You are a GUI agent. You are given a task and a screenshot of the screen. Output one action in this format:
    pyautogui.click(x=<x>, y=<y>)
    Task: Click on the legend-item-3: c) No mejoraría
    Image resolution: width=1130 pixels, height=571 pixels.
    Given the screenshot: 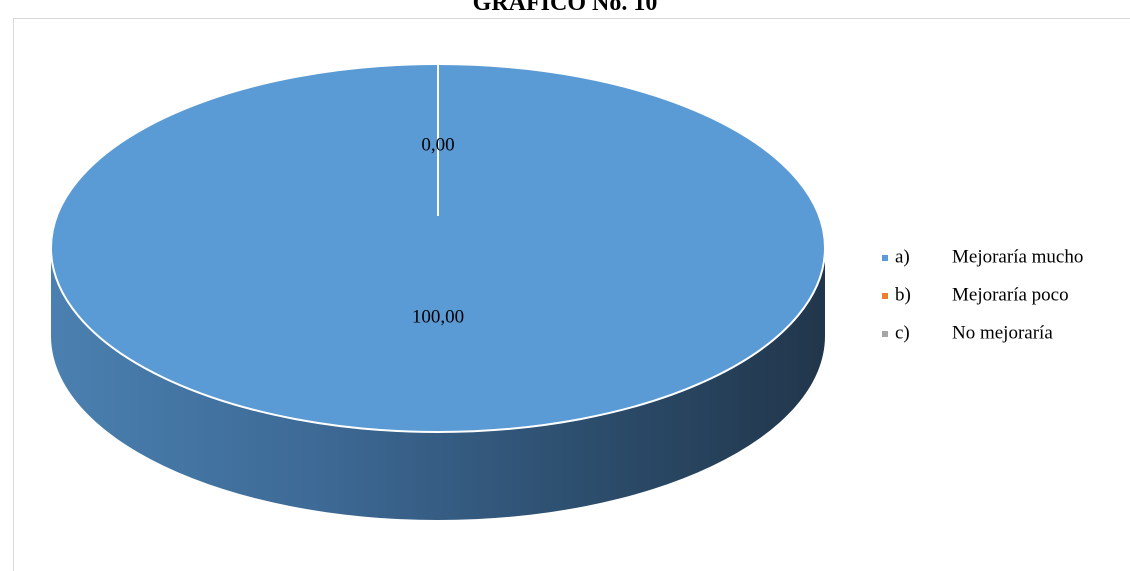 What is the action you would take?
    pyautogui.click(x=967, y=332)
    